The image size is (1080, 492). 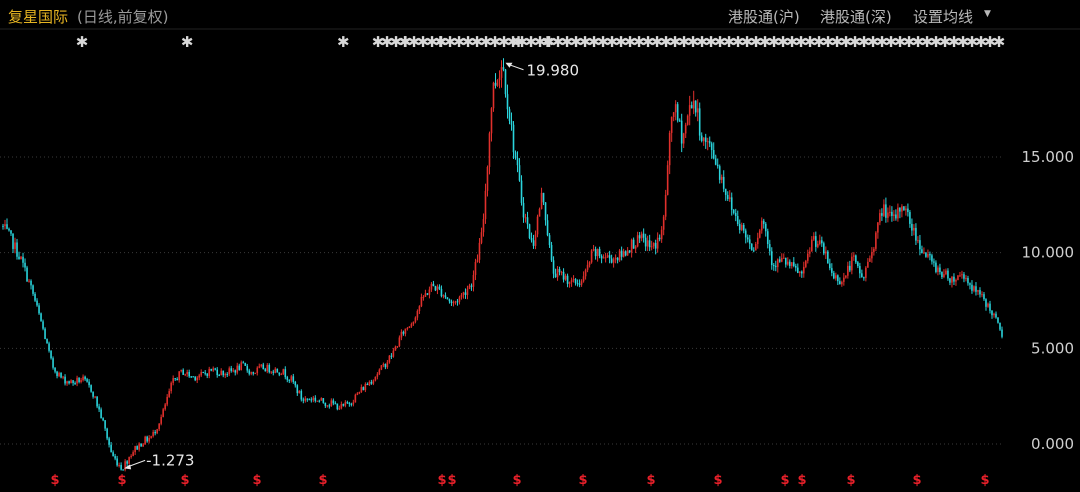 I want to click on hk-connect-shenzhen-link: 港股通(深), so click(x=856, y=17).